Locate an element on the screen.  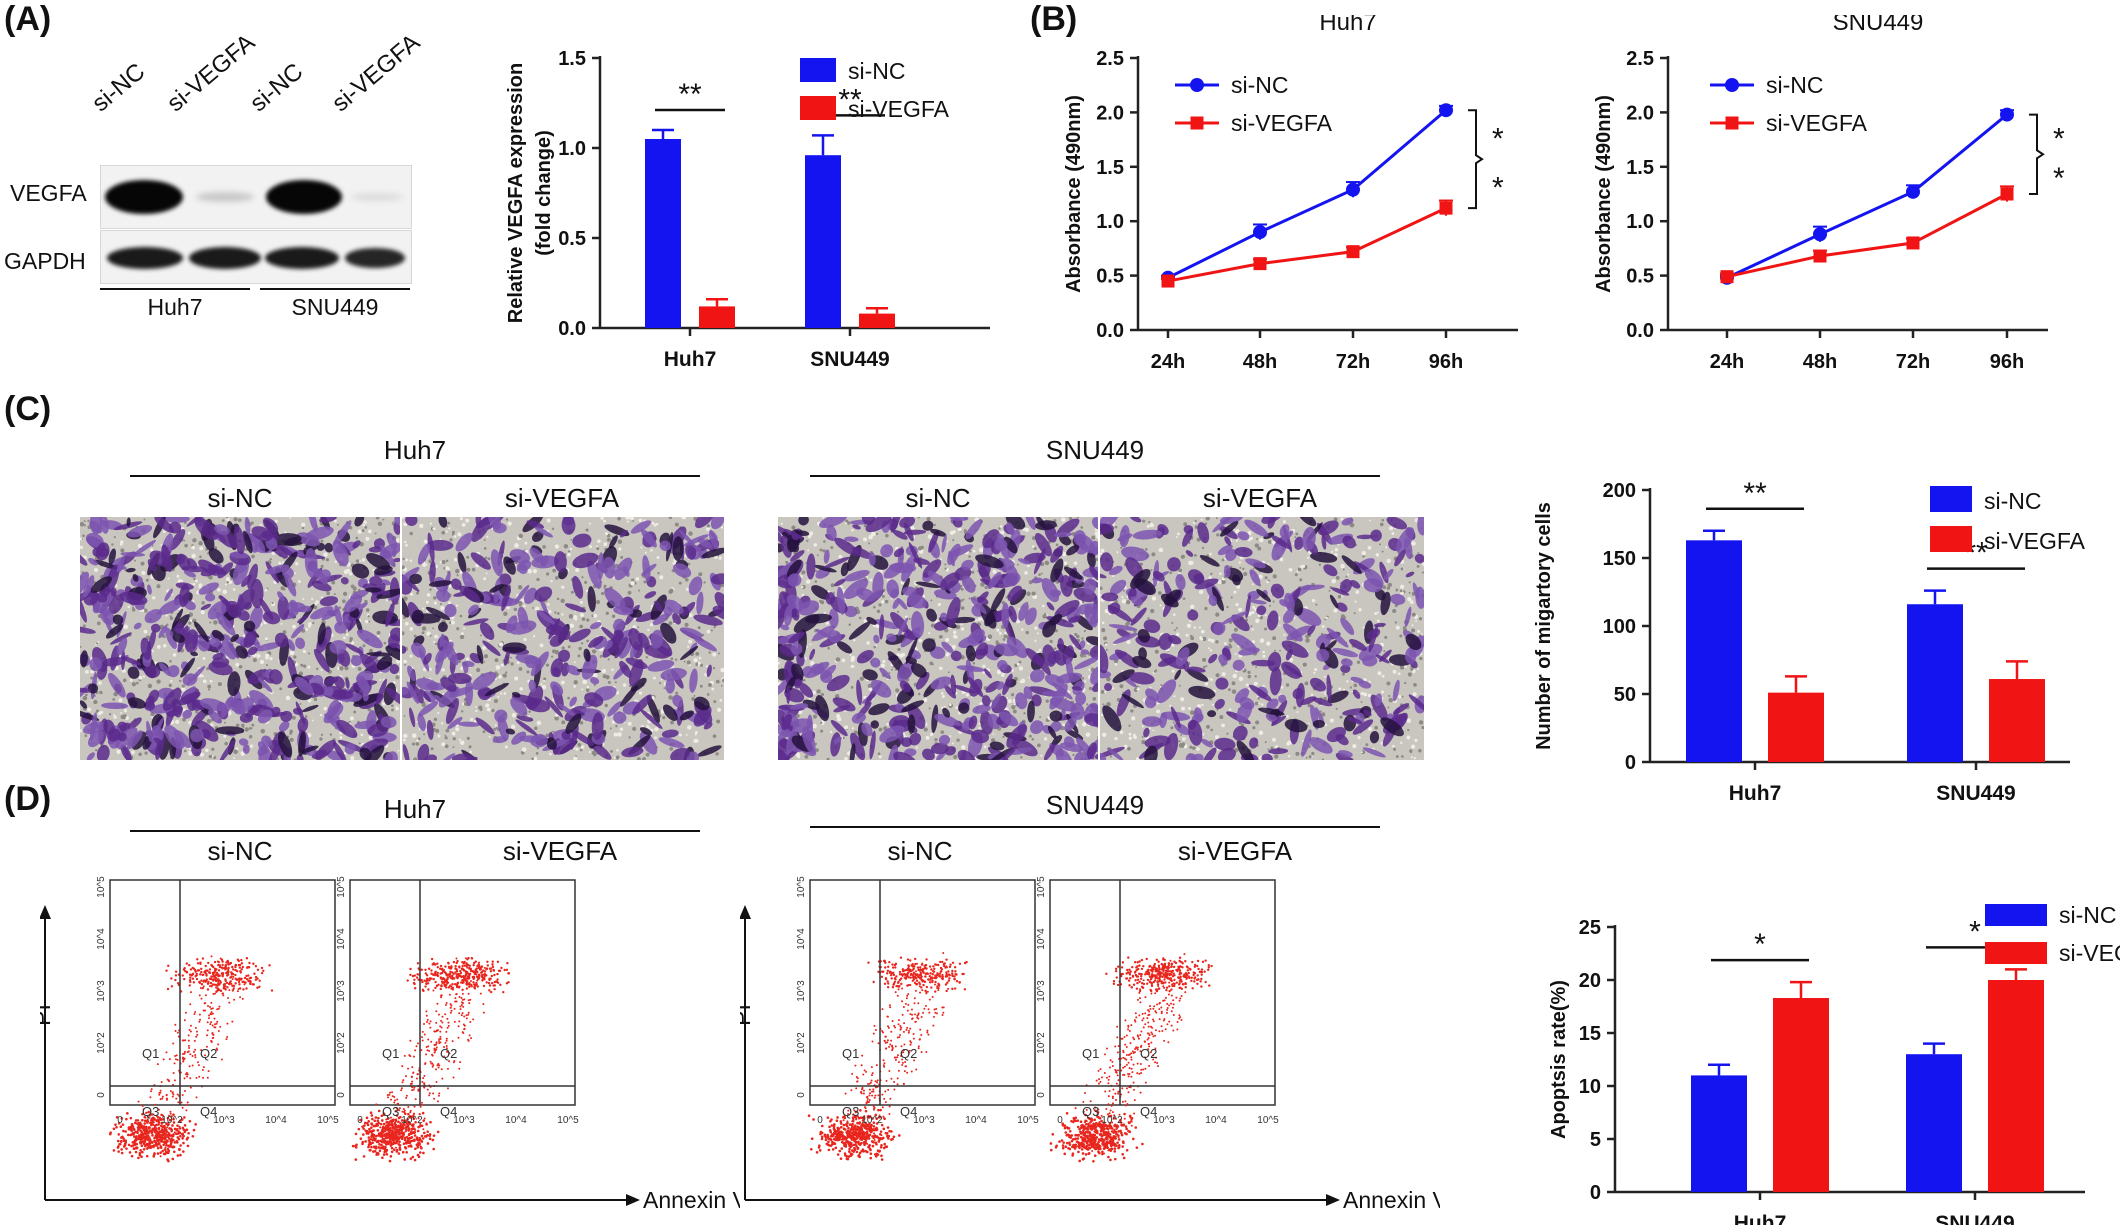
y-tick-label: 2.0 is located at coordinates (1110, 113).